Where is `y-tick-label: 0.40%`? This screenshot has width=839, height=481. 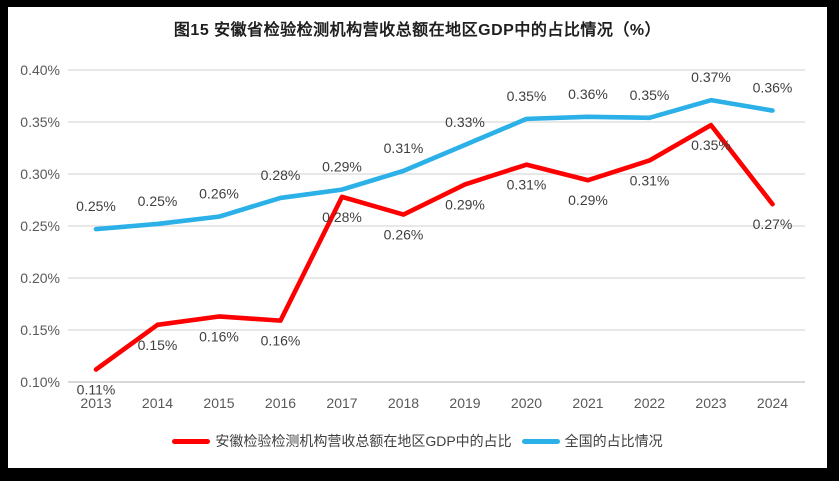
y-tick-label: 0.40% is located at coordinates (40, 70).